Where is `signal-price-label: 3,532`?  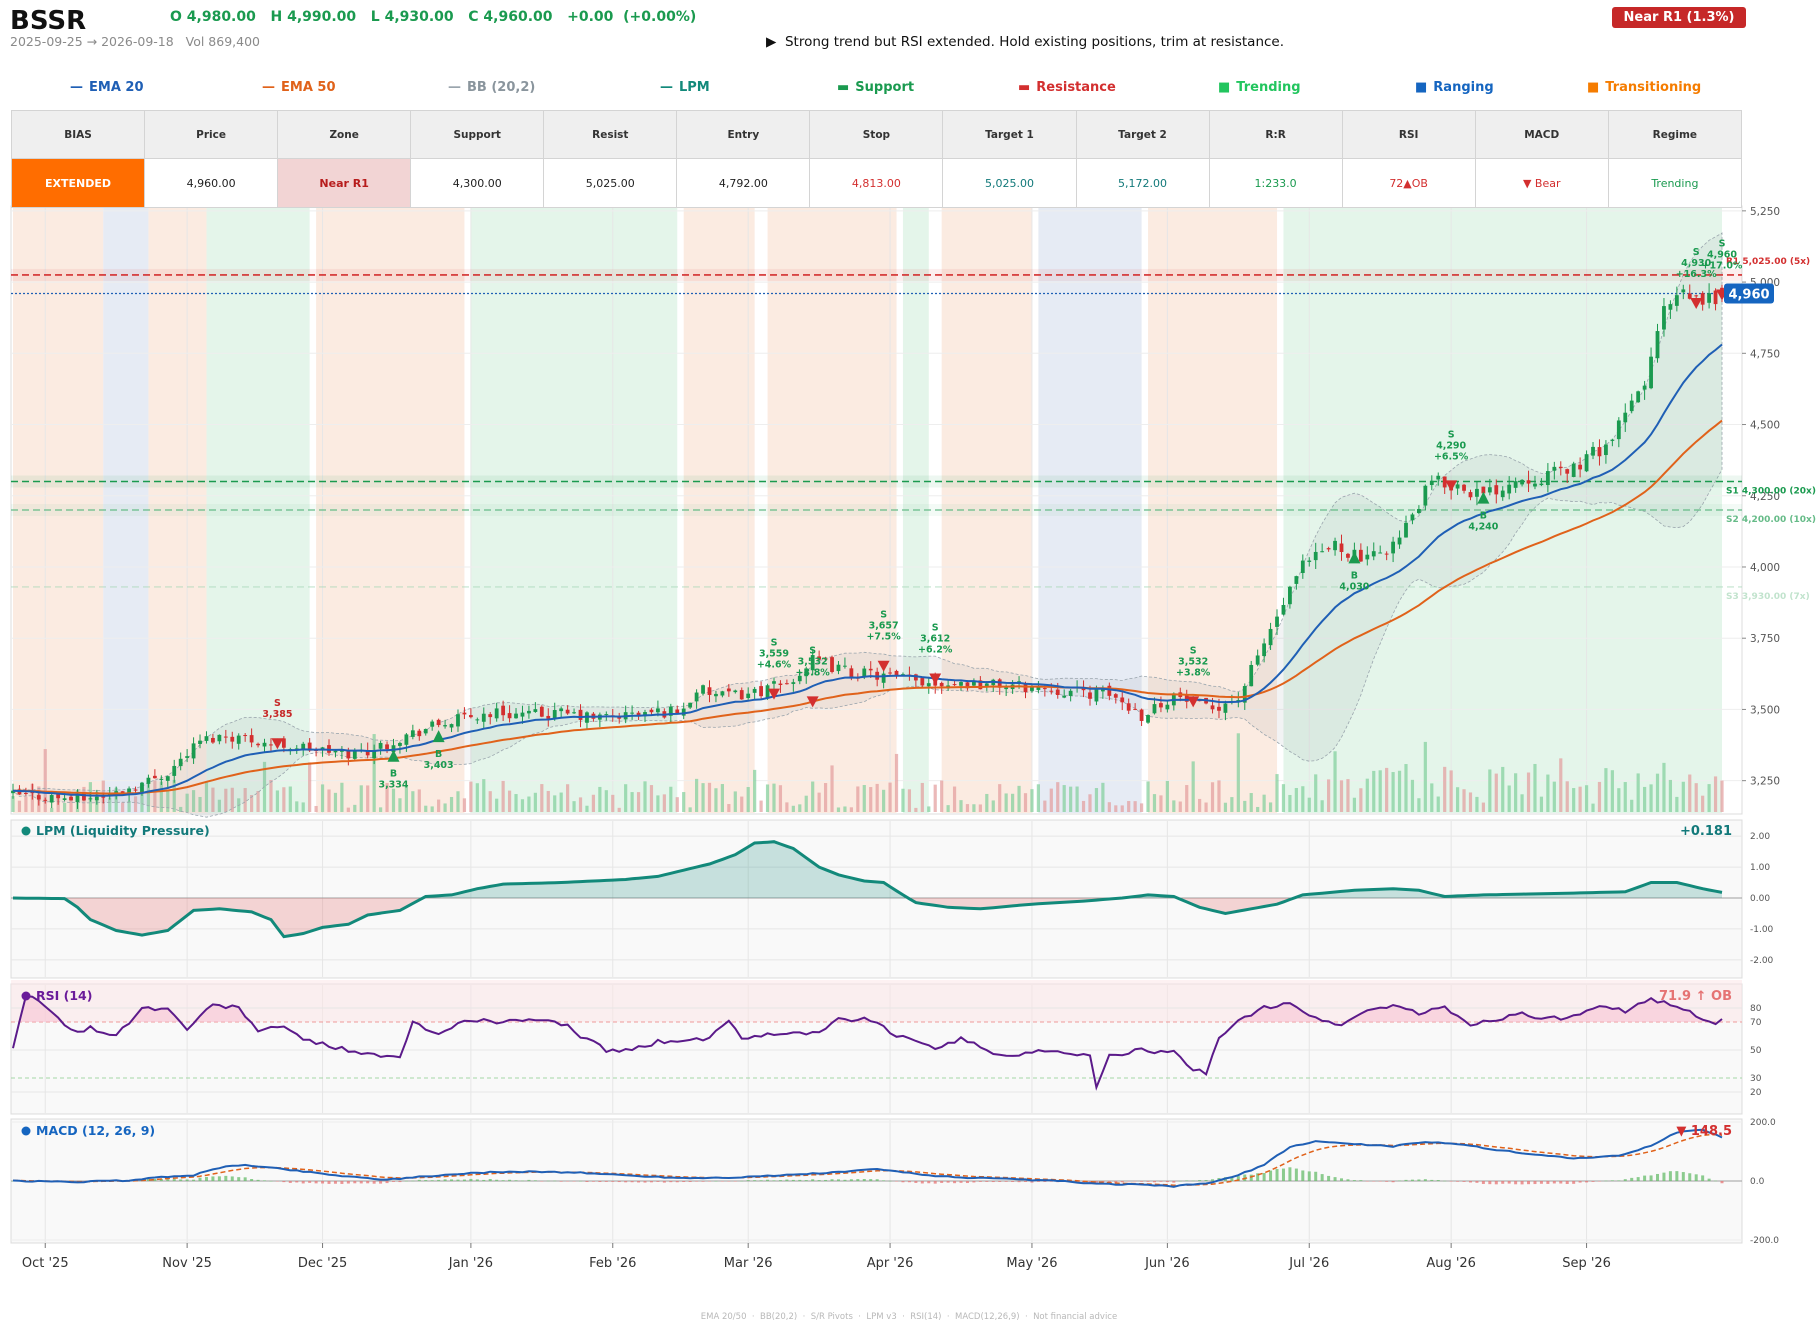 signal-price-label: 3,532 is located at coordinates (1193, 661).